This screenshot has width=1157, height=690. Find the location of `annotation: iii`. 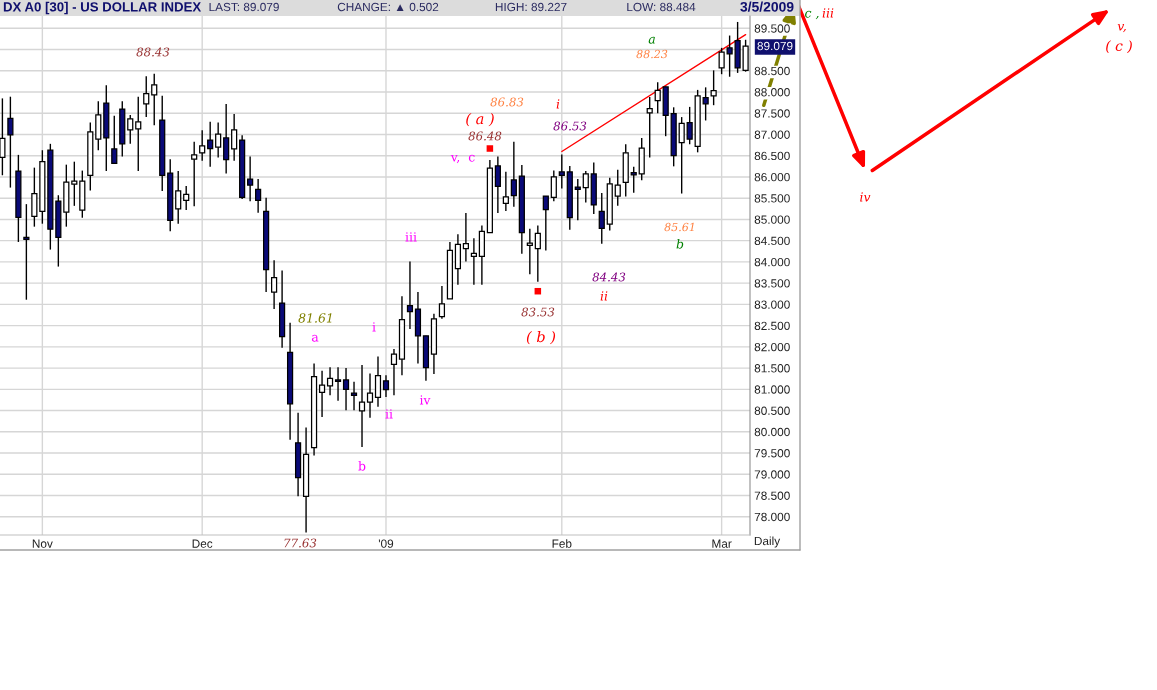

annotation: iii is located at coordinates (411, 237).